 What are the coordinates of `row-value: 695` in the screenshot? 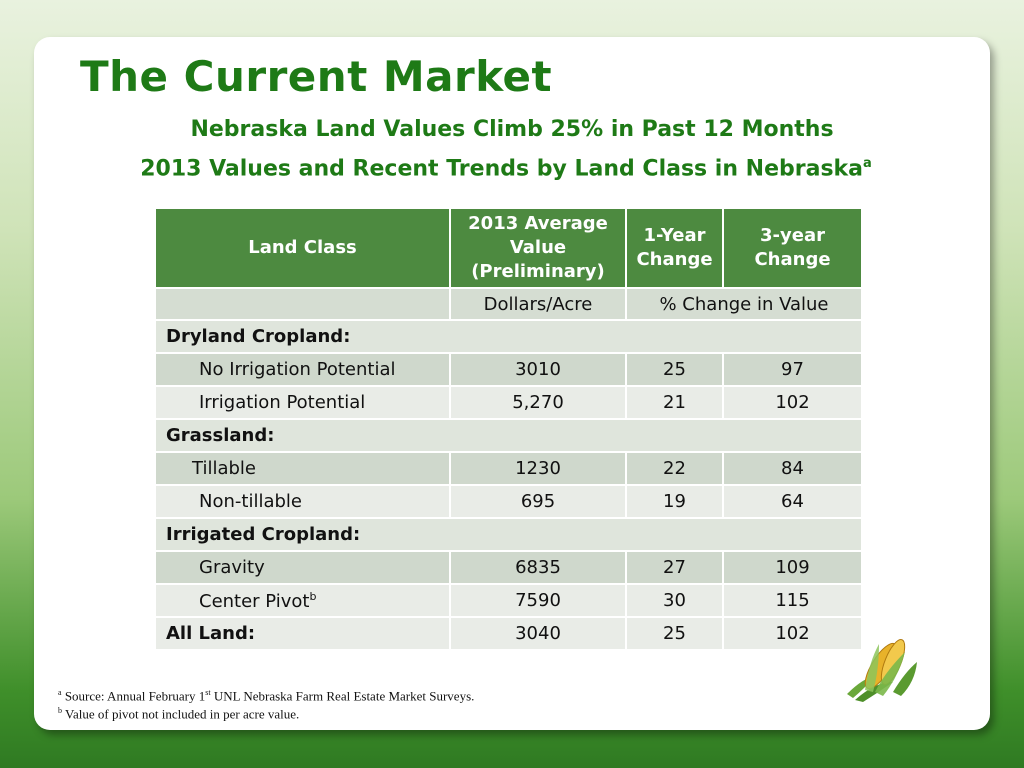 It's located at (538, 501).